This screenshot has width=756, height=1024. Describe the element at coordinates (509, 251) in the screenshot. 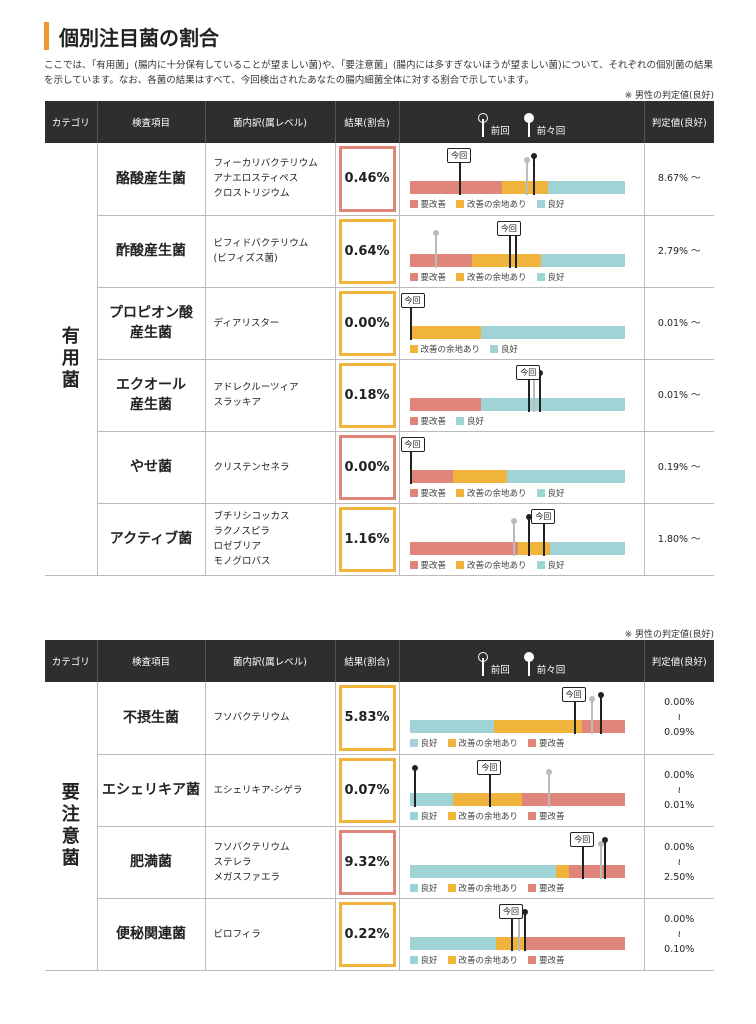

I see `current-needle` at that location.